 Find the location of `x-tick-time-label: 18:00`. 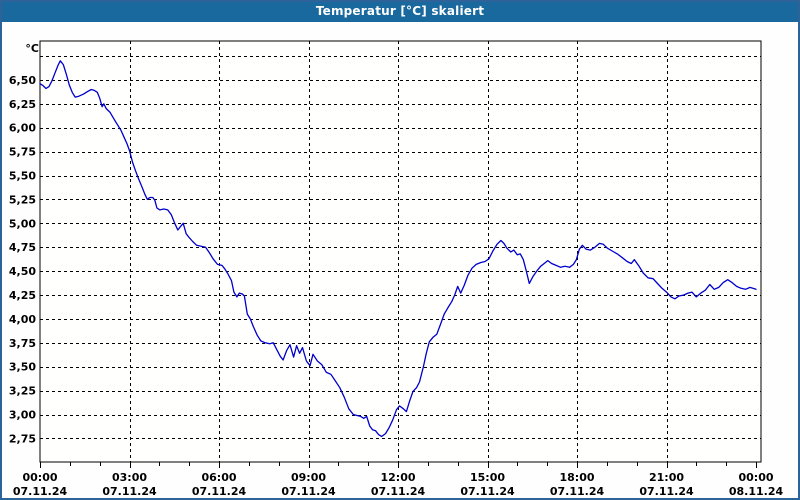

x-tick-time-label: 18:00 is located at coordinates (576, 477).